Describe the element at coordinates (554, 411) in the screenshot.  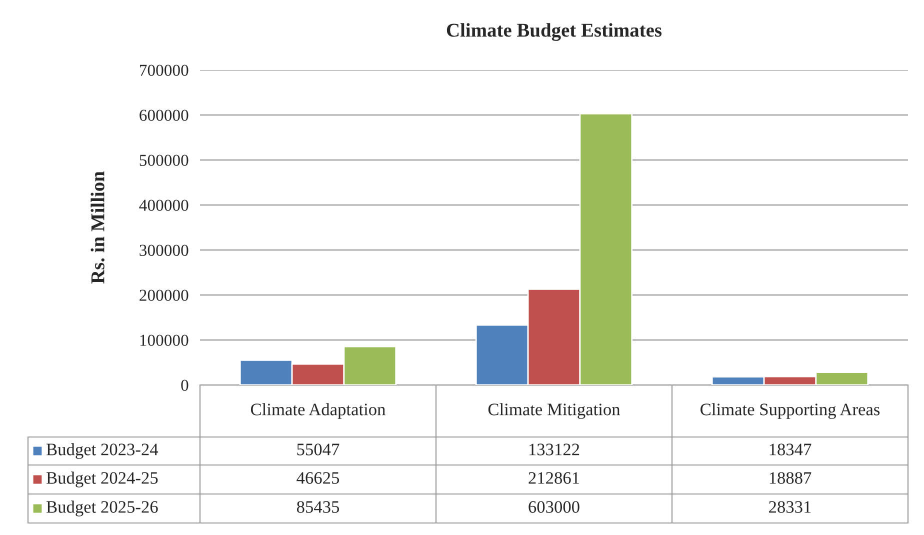
I see `x-tick-label: Climate Mitigation` at that location.